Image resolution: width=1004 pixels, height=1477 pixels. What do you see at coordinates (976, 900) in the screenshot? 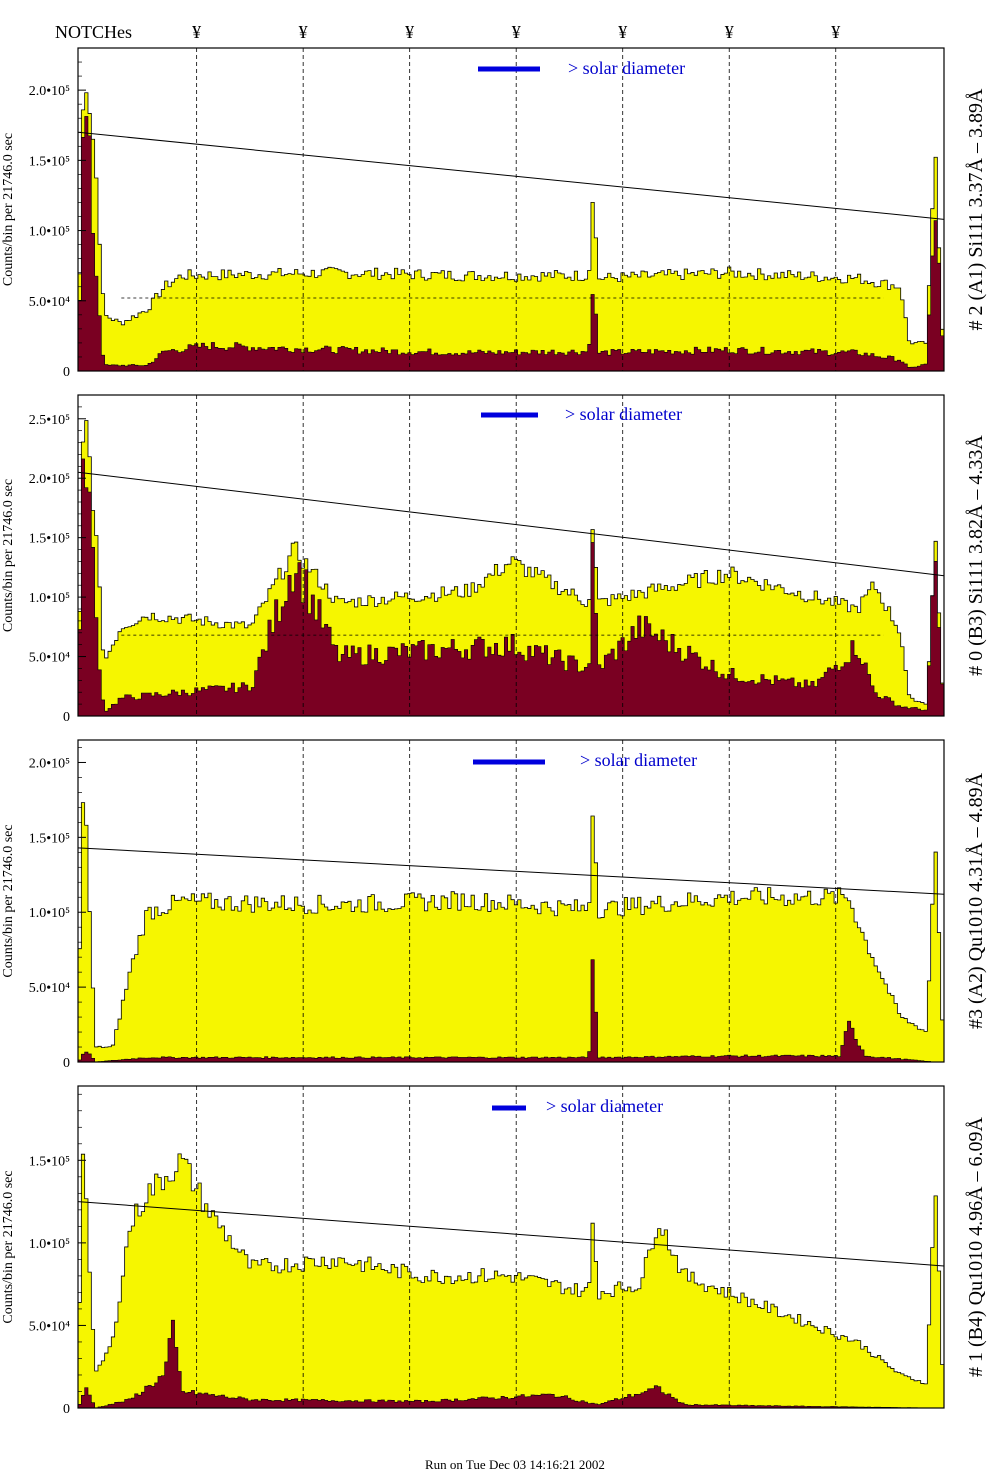
I see `panel-label: #3 (A2) Qu1010 4.31Å – 4.89Å` at bounding box center [976, 900].